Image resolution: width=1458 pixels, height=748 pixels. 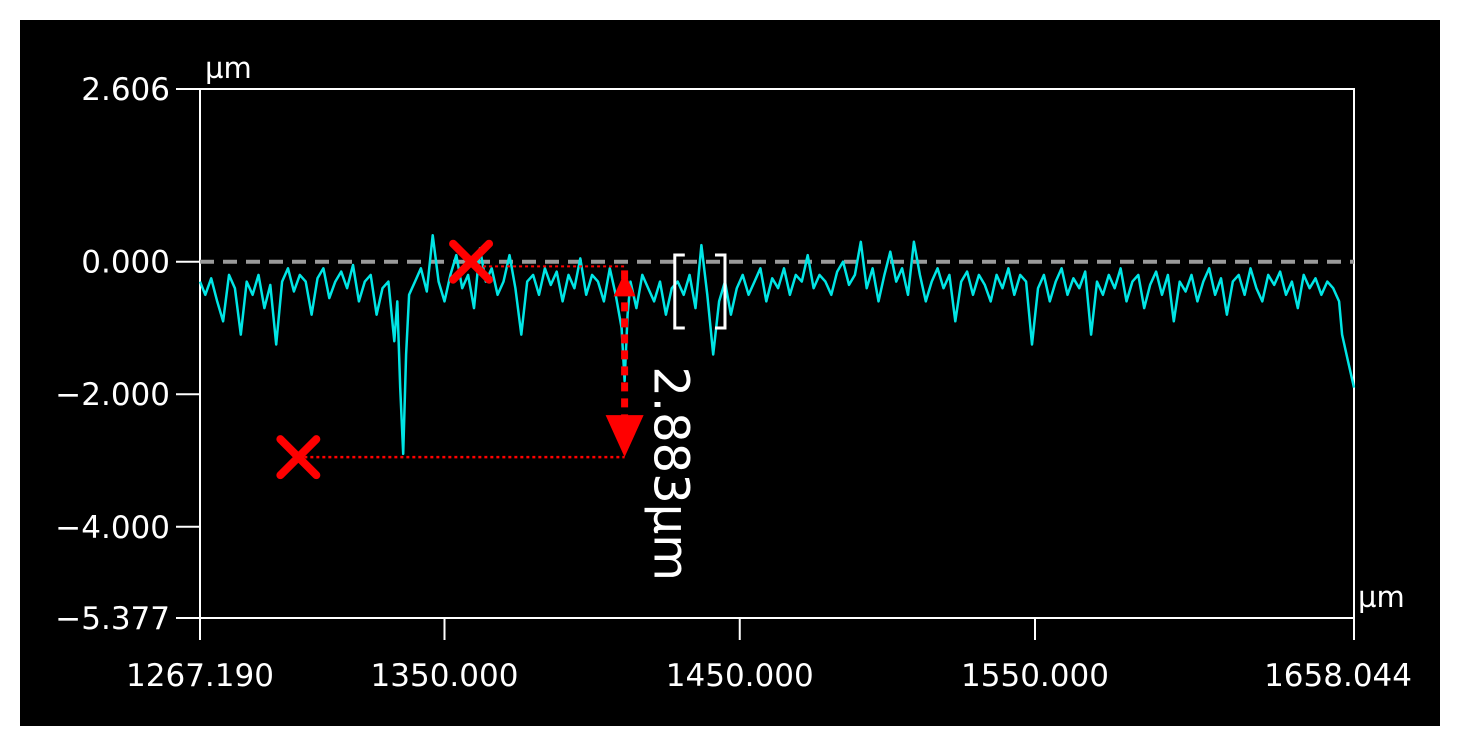 What do you see at coordinates (445, 676) in the screenshot?
I see `x-tick-label: 1350.000` at bounding box center [445, 676].